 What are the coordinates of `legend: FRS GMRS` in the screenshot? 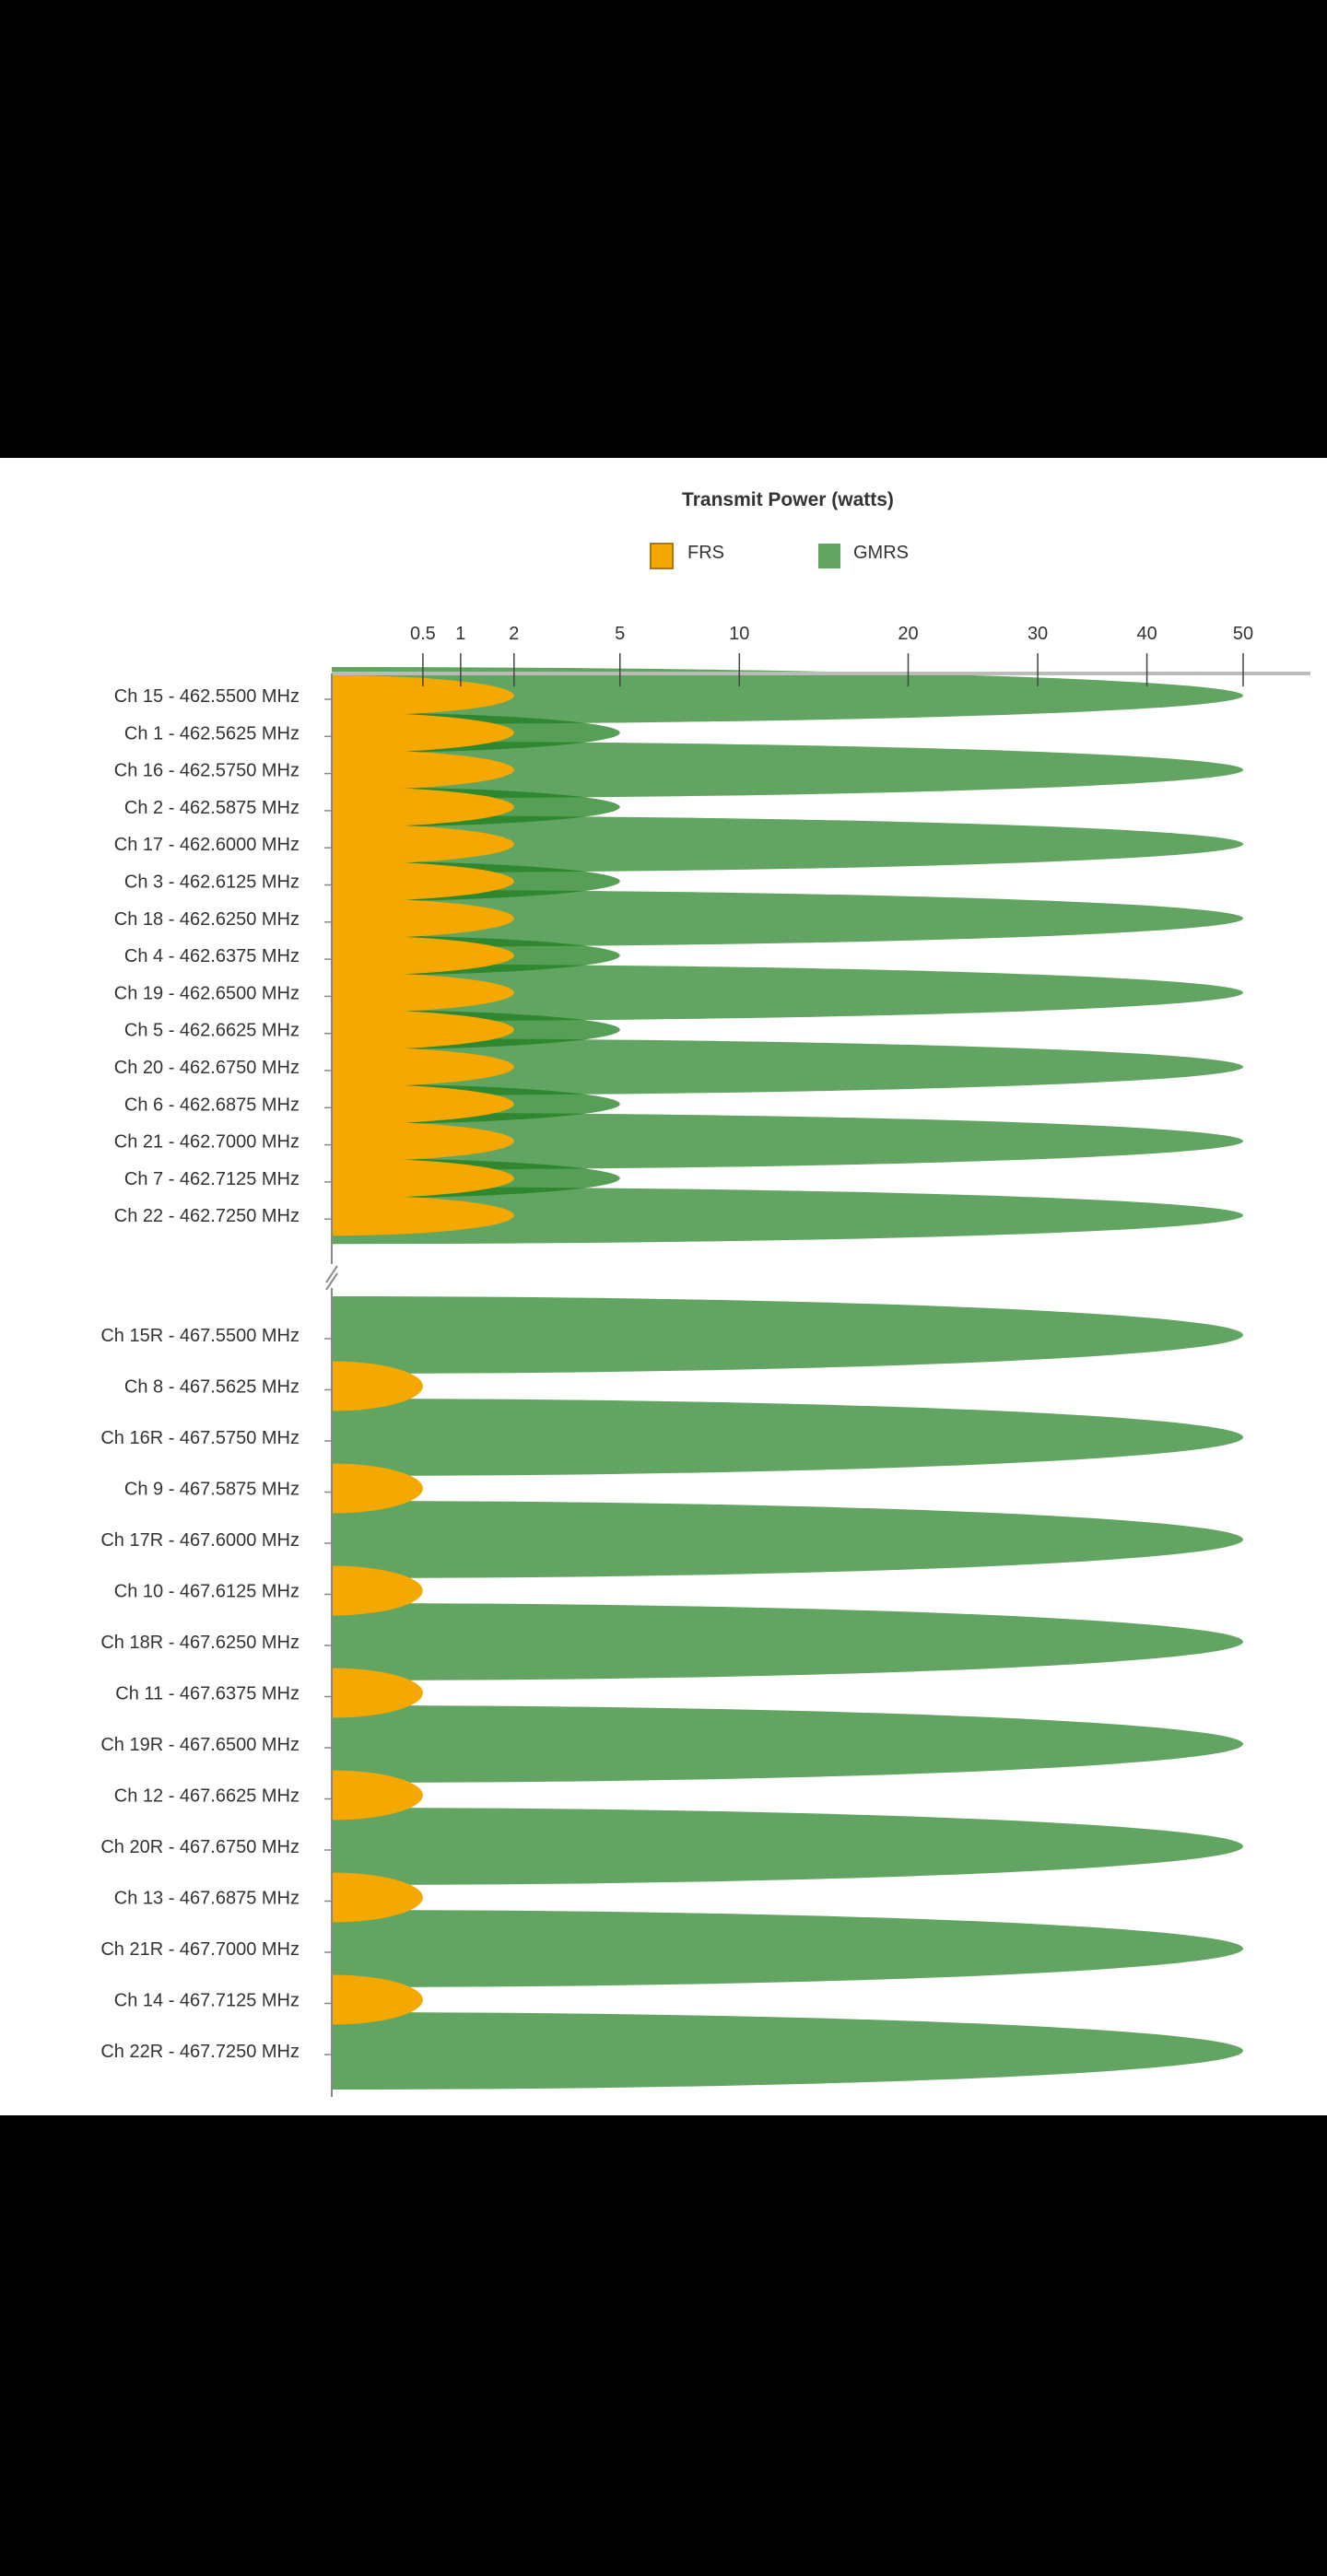 It's located at (779, 556).